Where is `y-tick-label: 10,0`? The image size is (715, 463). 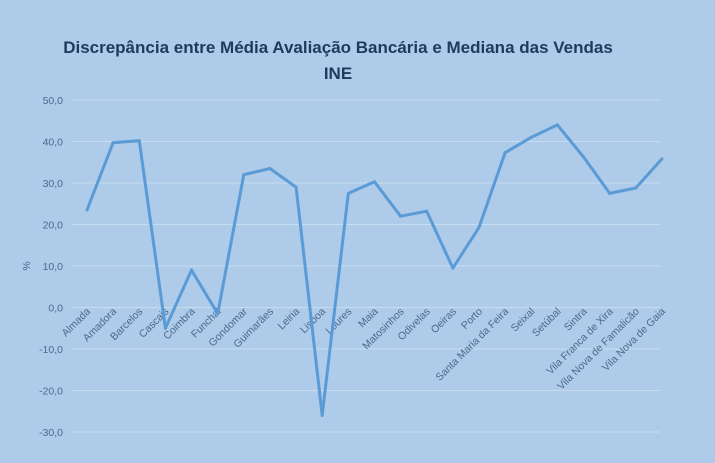 y-tick-label: 10,0 is located at coordinates (53, 267).